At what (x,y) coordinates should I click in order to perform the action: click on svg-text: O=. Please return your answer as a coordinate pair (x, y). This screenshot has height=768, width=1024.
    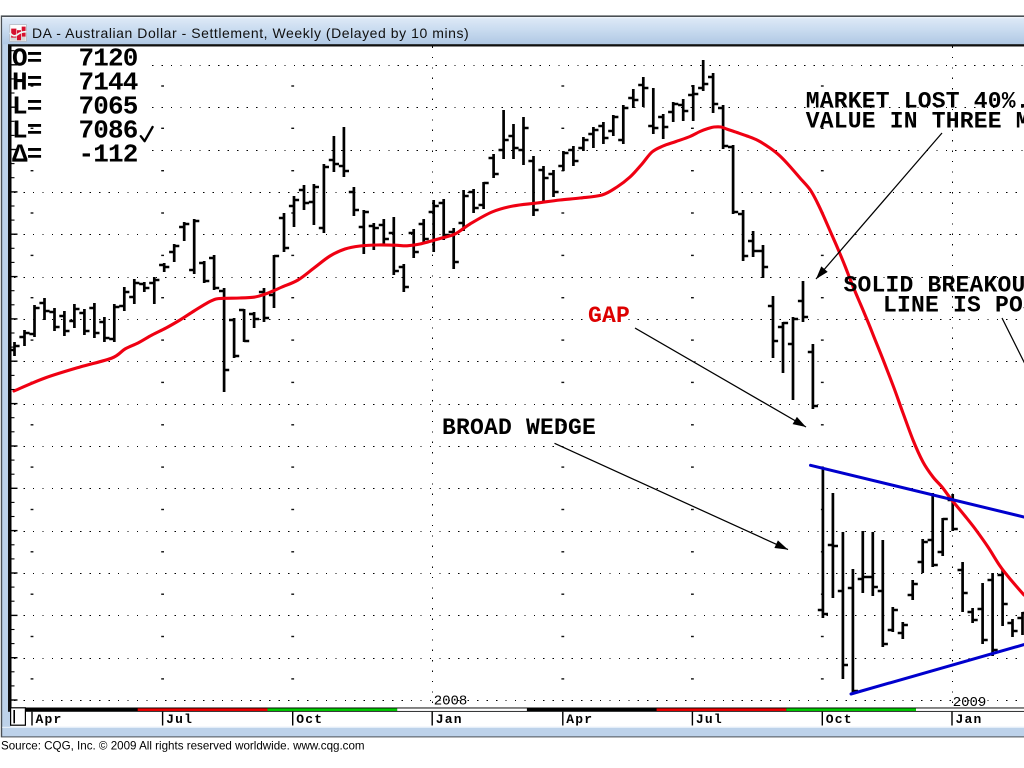
    Looking at the image, I should click on (27, 59).